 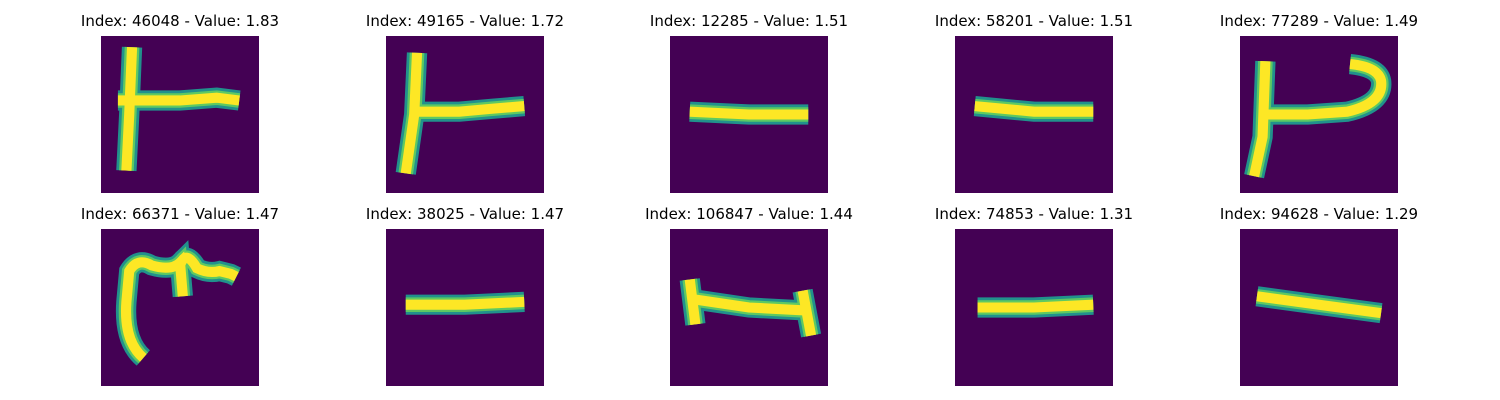 I want to click on panel-8: Index: 106847 - Value: 1.44, so click(x=749, y=297).